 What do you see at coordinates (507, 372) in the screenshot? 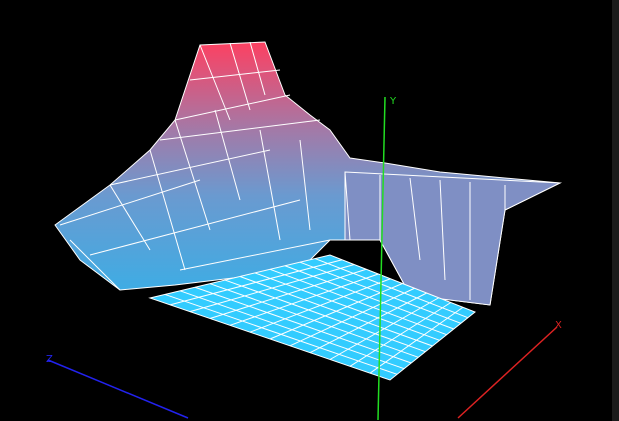
I see `x-axis` at bounding box center [507, 372].